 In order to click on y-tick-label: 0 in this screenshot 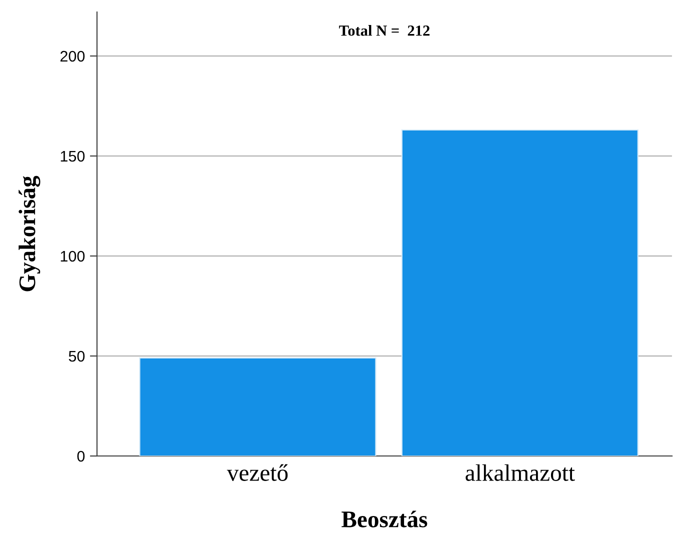, I will do `click(81, 456)`.